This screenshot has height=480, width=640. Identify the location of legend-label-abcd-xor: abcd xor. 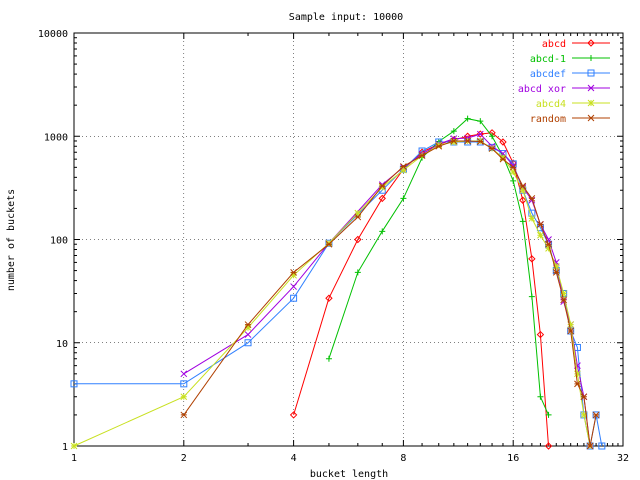
(542, 89).